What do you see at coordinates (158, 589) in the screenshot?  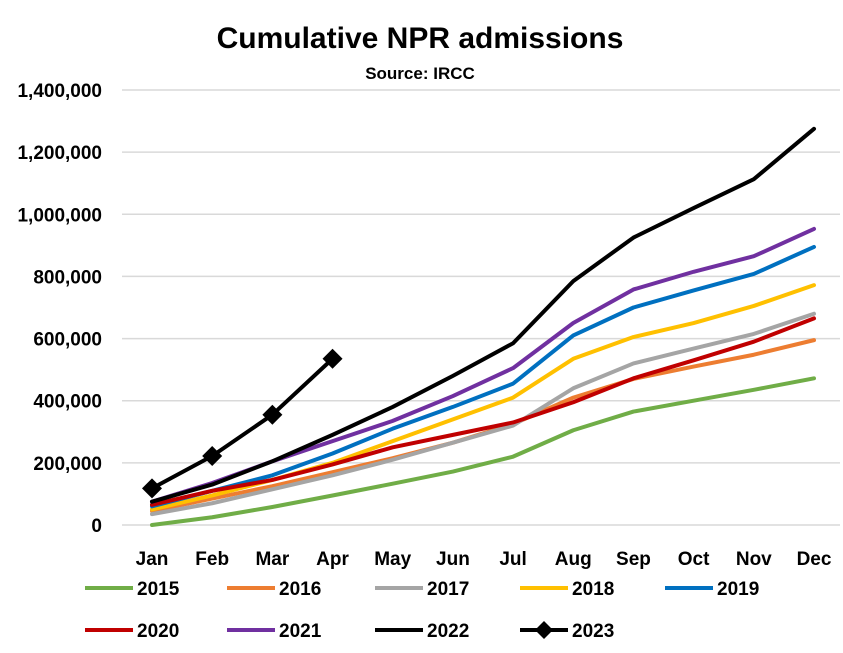 I see `legend-label-2015: 2015` at bounding box center [158, 589].